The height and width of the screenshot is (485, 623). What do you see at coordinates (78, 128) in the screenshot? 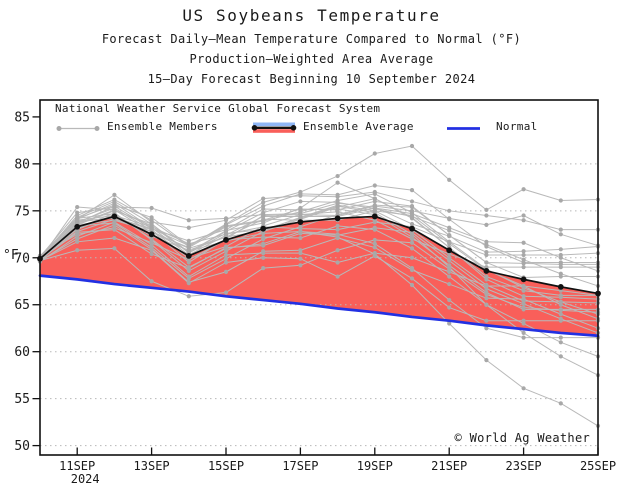
I see `ensemble-members-swatch-icon` at bounding box center [78, 128].